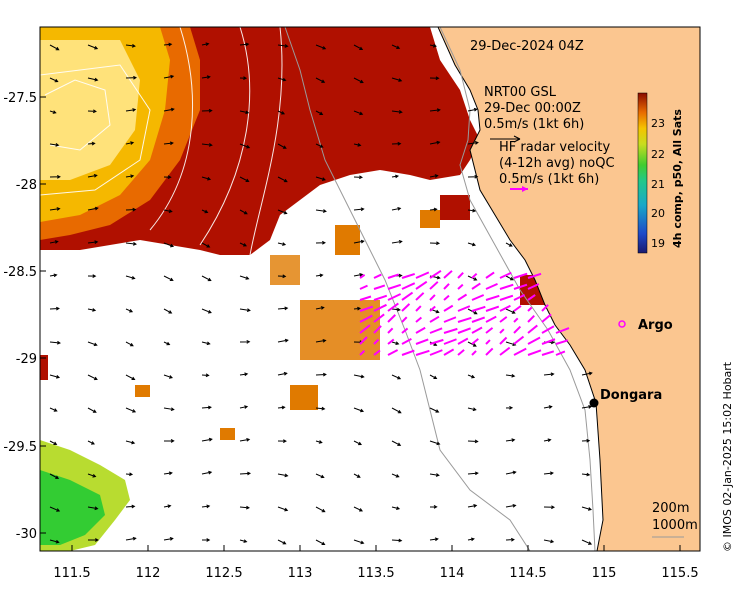 The height and width of the screenshot is (592, 740). Describe the element at coordinates (622, 324) in the screenshot. I see `argo-marker` at that location.